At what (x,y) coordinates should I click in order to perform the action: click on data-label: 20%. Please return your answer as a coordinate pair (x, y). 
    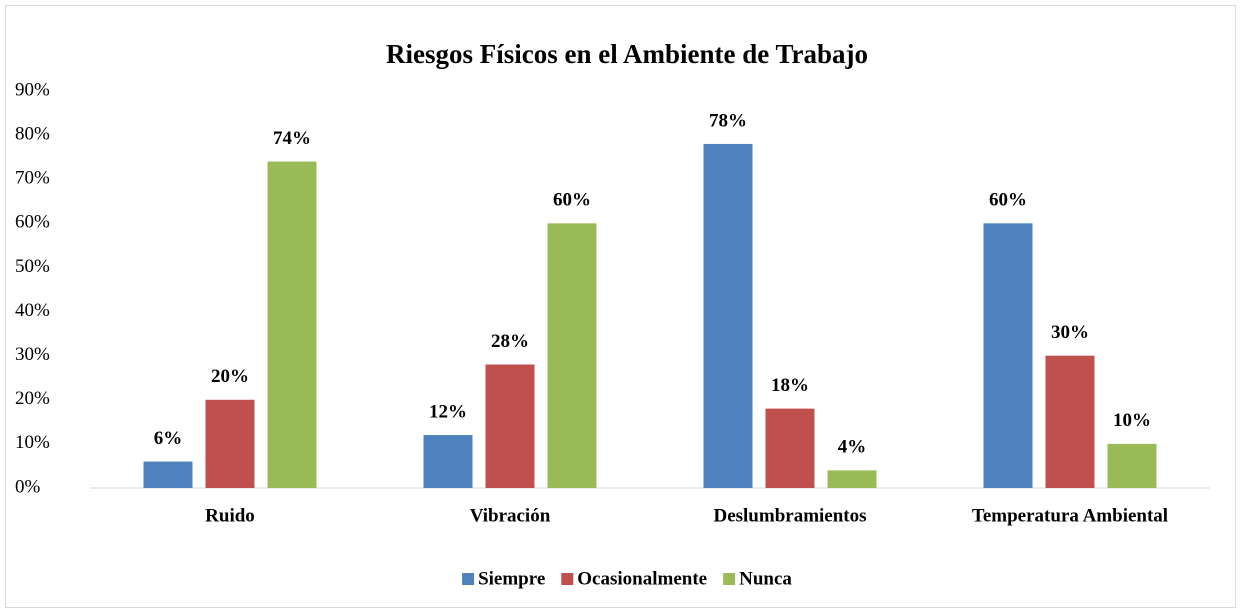
    Looking at the image, I should click on (230, 376).